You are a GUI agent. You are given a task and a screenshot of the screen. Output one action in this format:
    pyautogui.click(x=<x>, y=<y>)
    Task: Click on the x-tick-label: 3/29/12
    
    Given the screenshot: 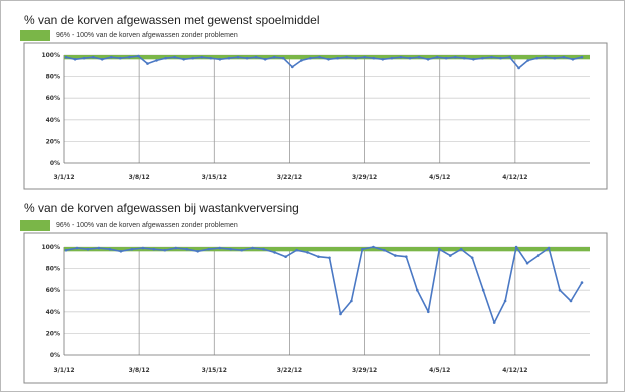 What is the action you would take?
    pyautogui.click(x=364, y=370)
    